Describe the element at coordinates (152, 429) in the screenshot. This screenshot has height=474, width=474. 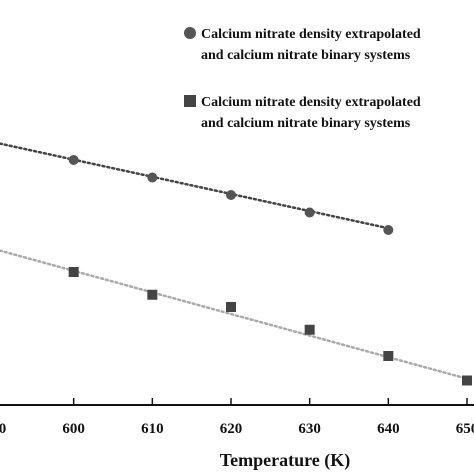
I see `x-tick-label: 610` at that location.